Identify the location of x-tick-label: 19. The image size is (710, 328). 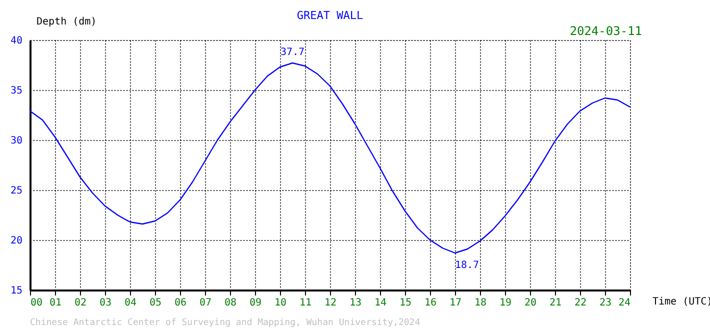
(505, 303).